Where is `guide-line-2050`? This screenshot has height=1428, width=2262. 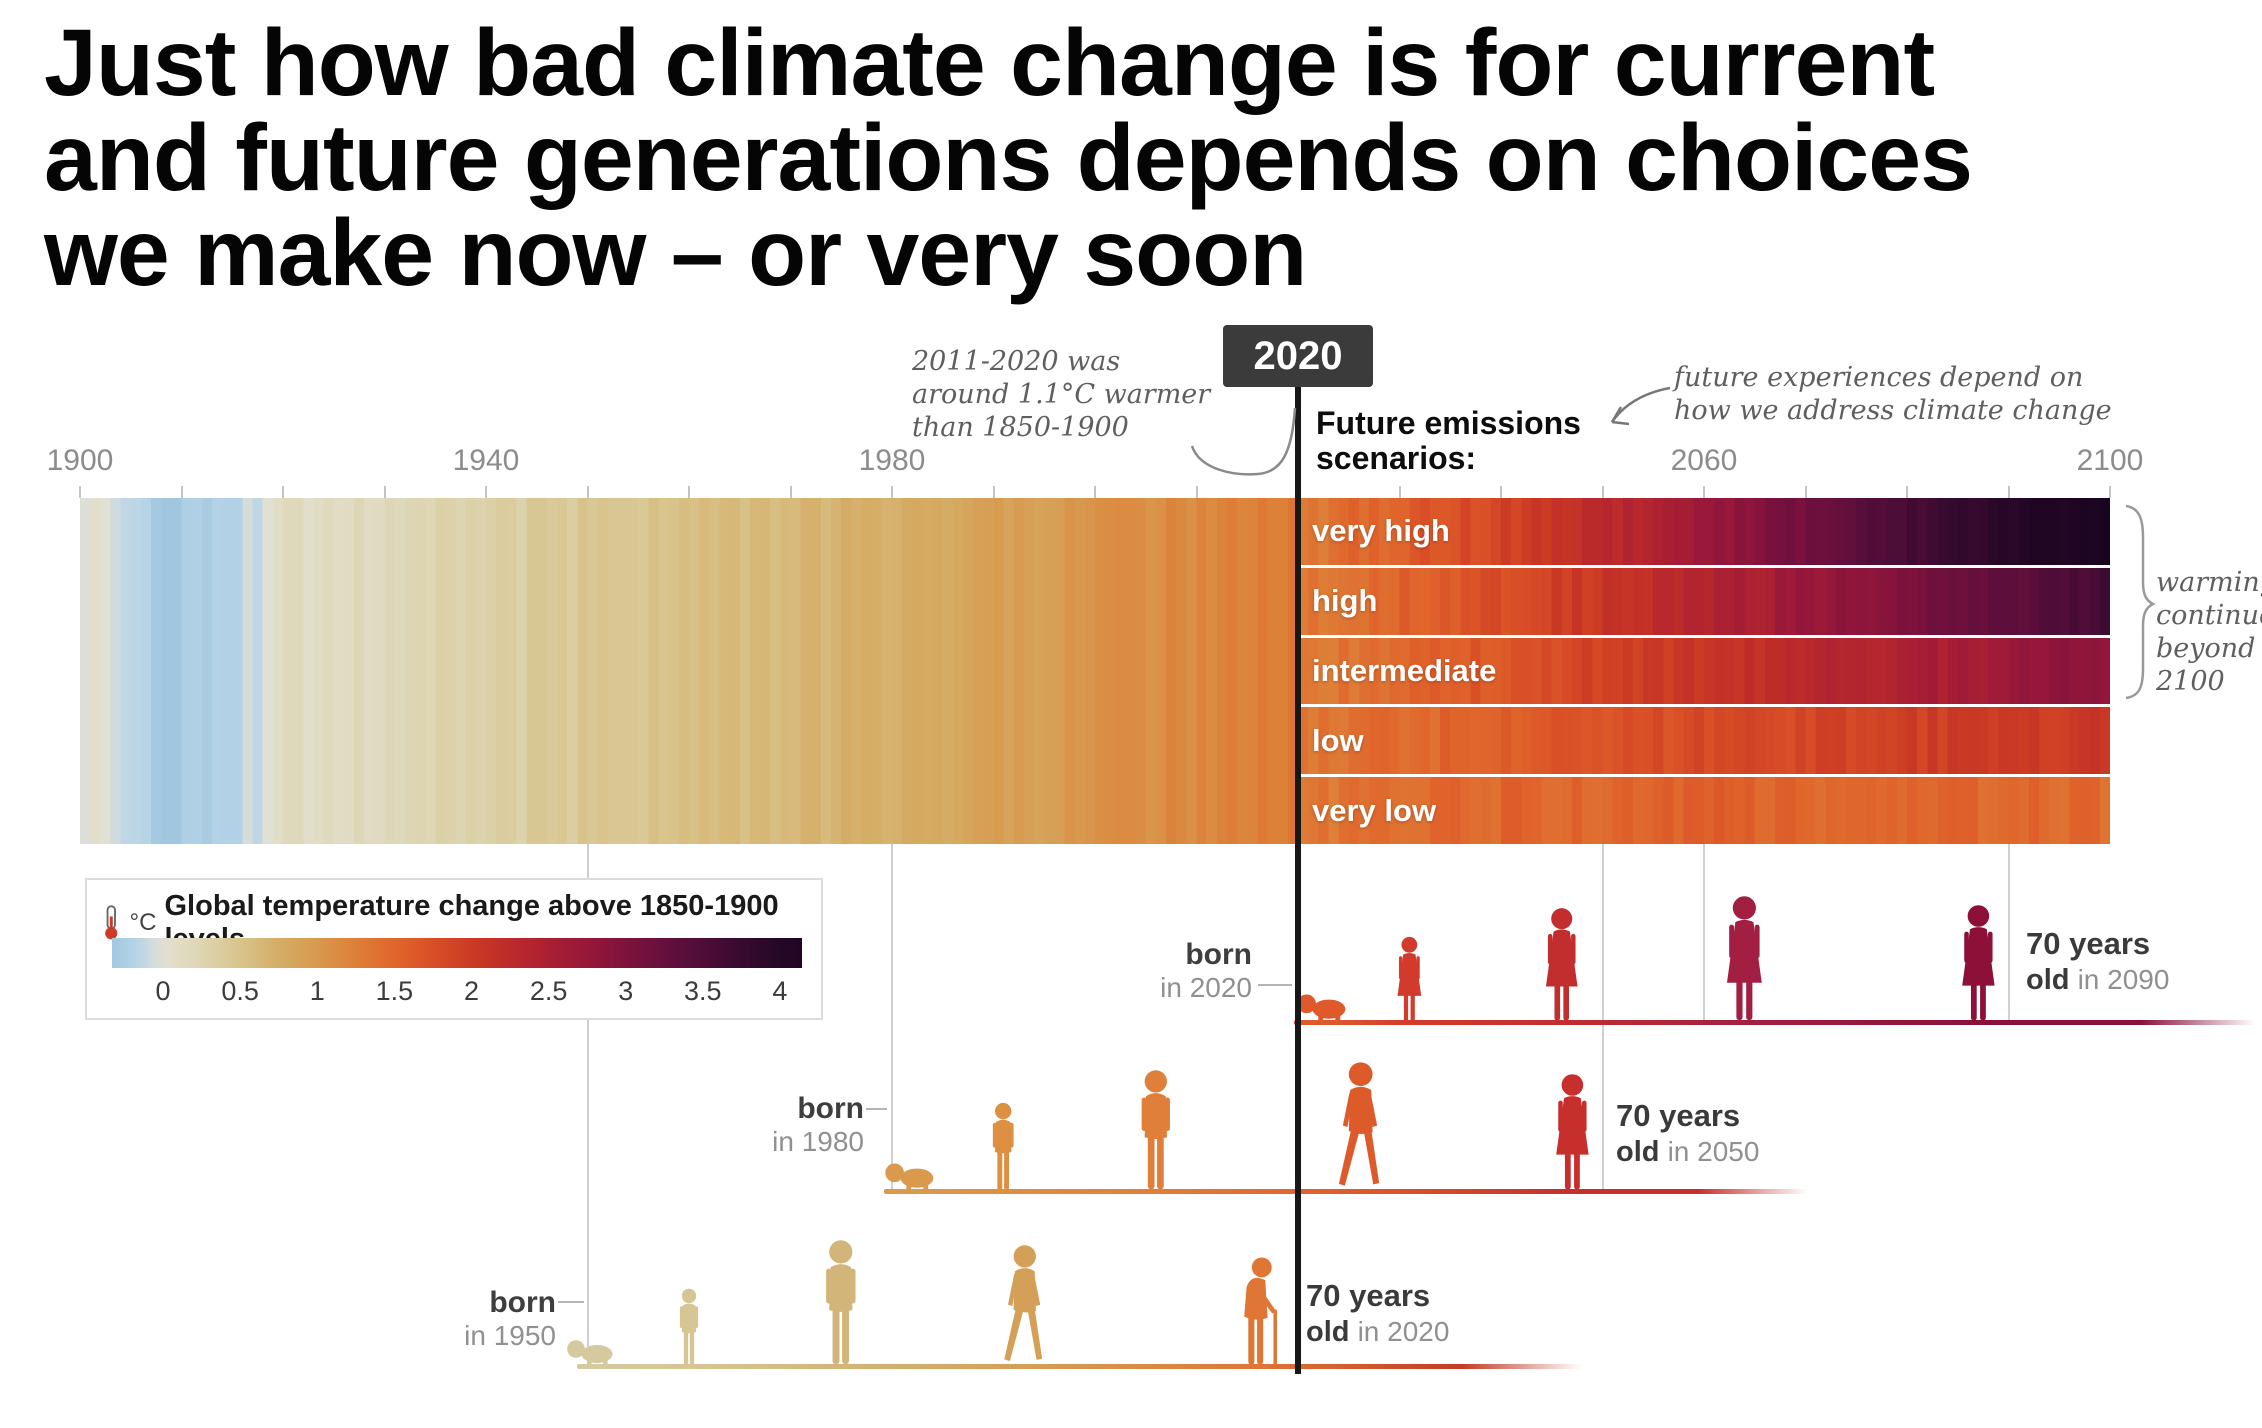
guide-line-2050 is located at coordinates (1602, 1018).